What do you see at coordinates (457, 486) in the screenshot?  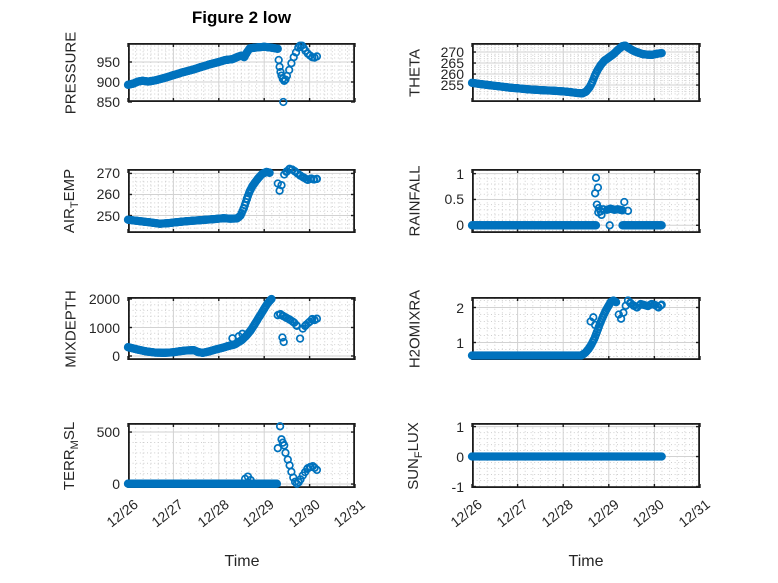 I see `y-tick-label: -1` at bounding box center [457, 486].